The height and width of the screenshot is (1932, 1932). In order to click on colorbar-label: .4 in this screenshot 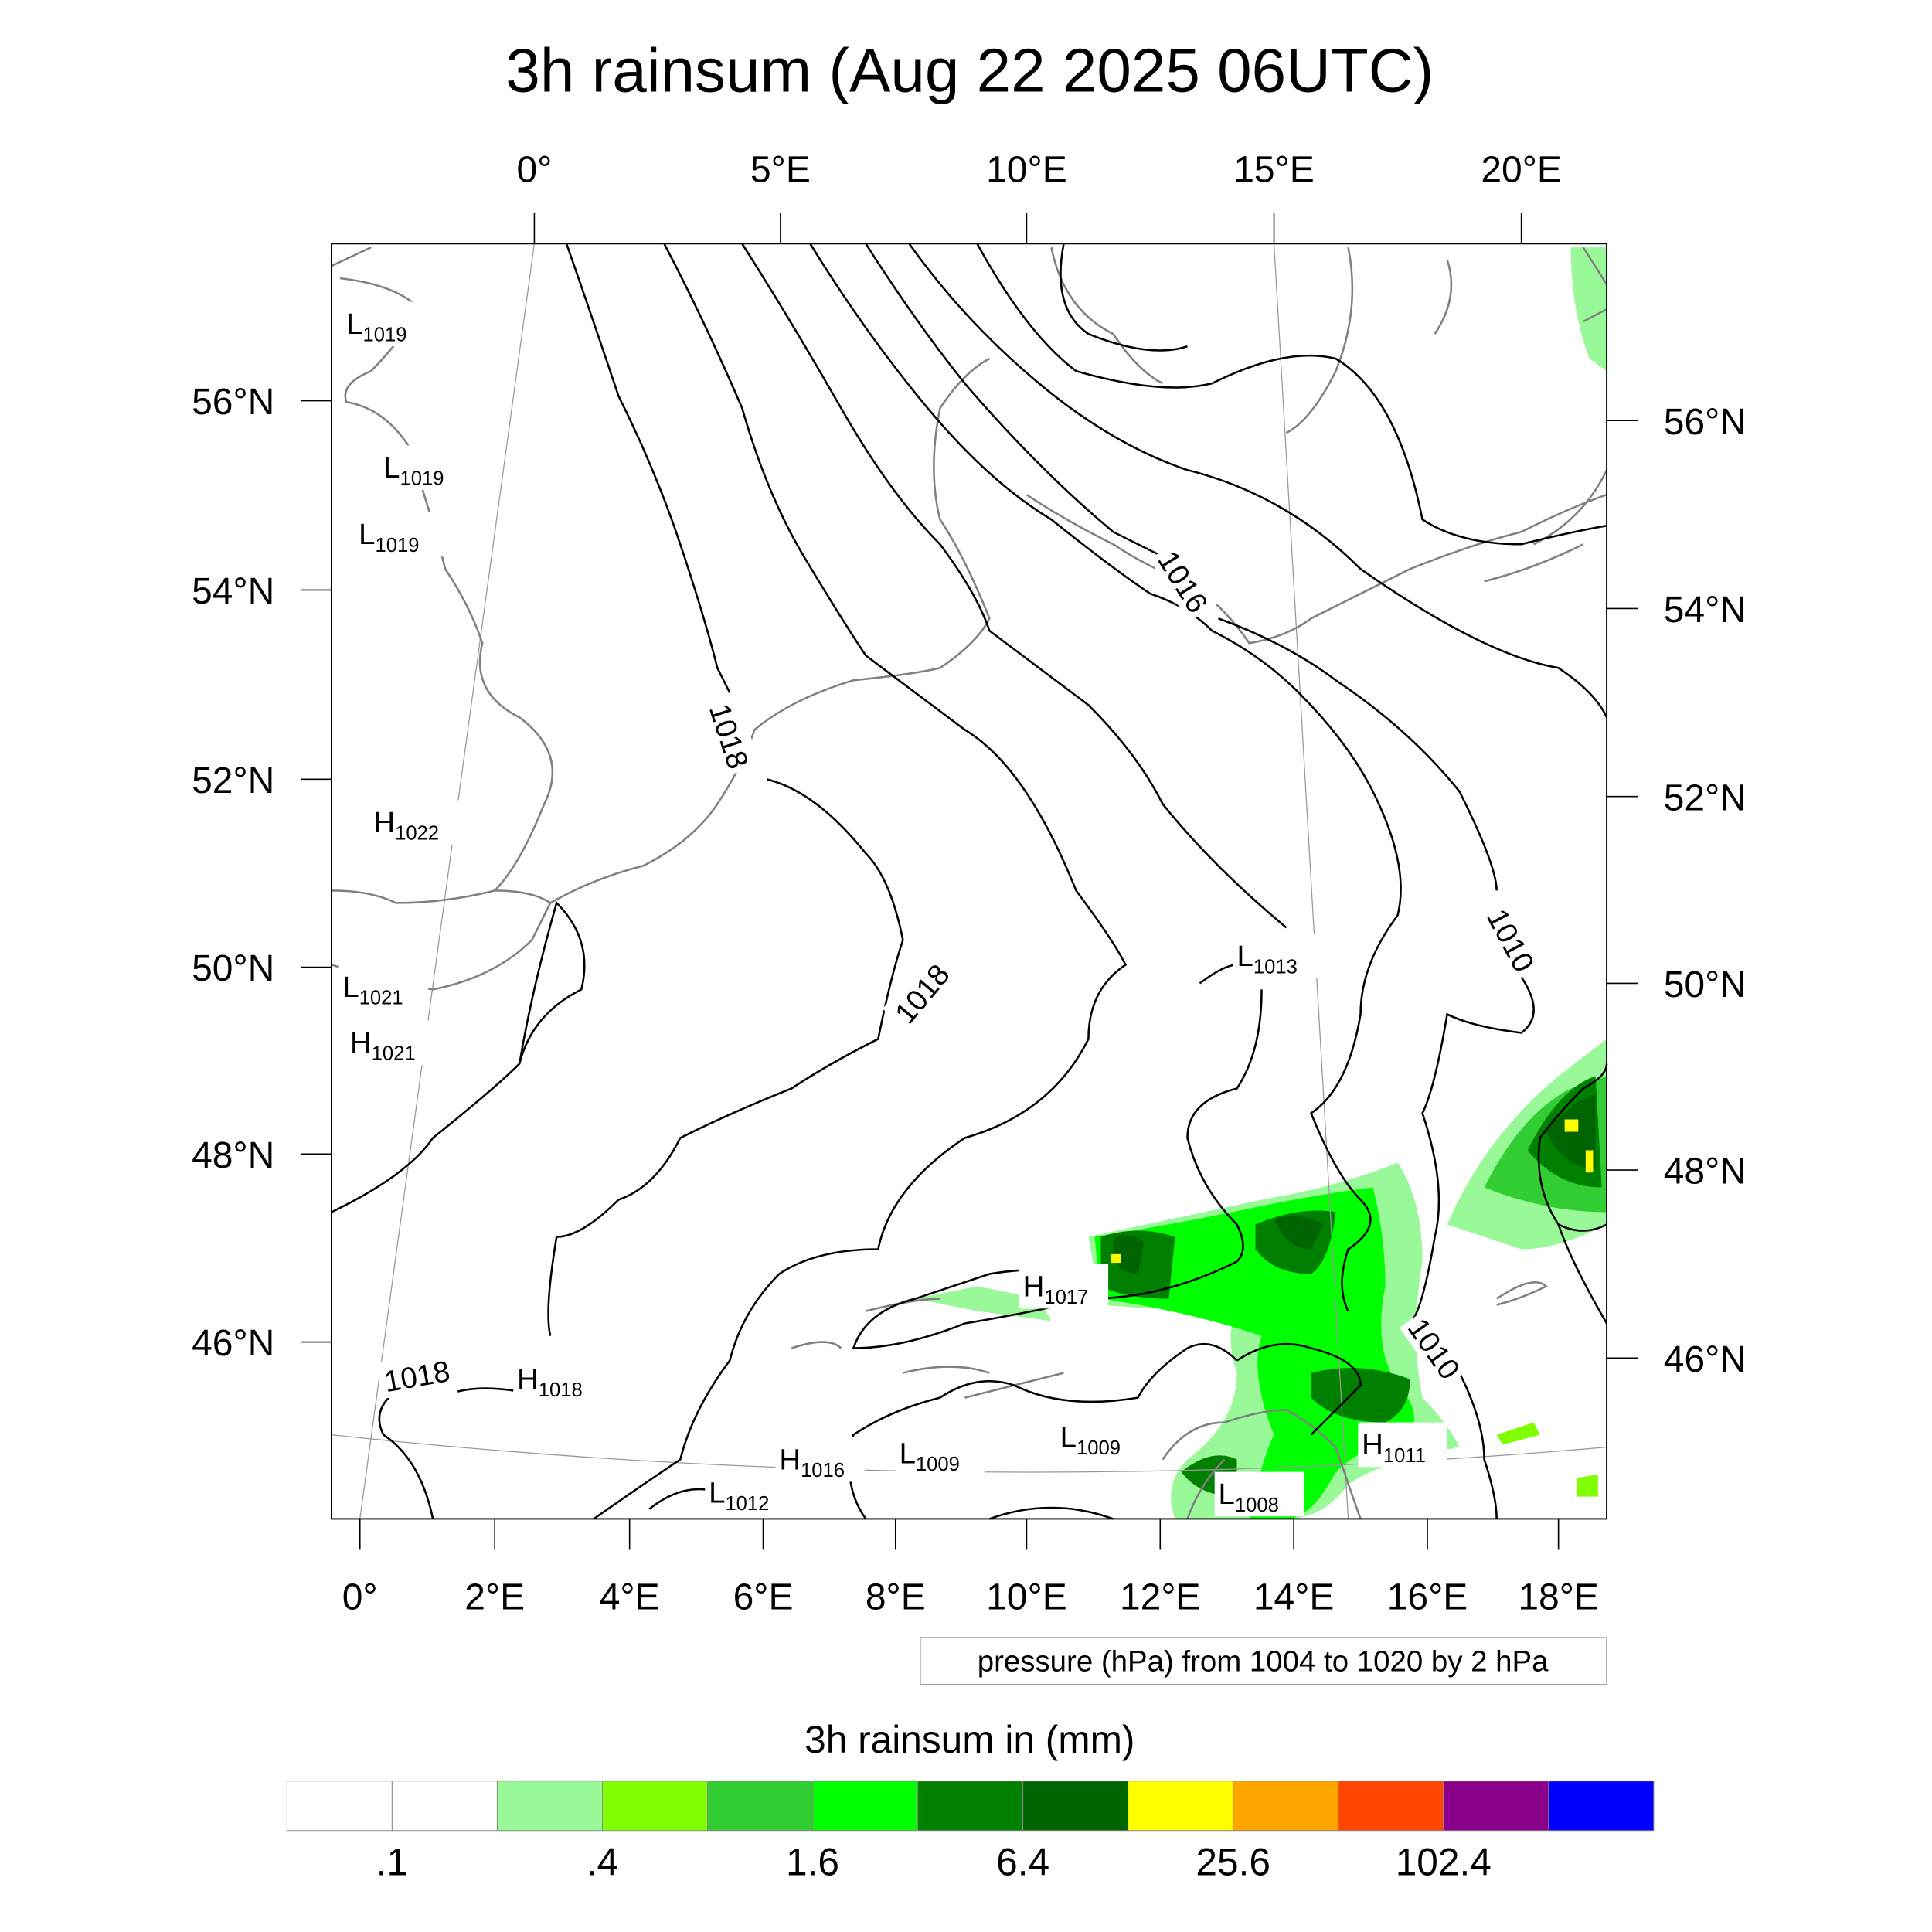, I will do `click(603, 1862)`.